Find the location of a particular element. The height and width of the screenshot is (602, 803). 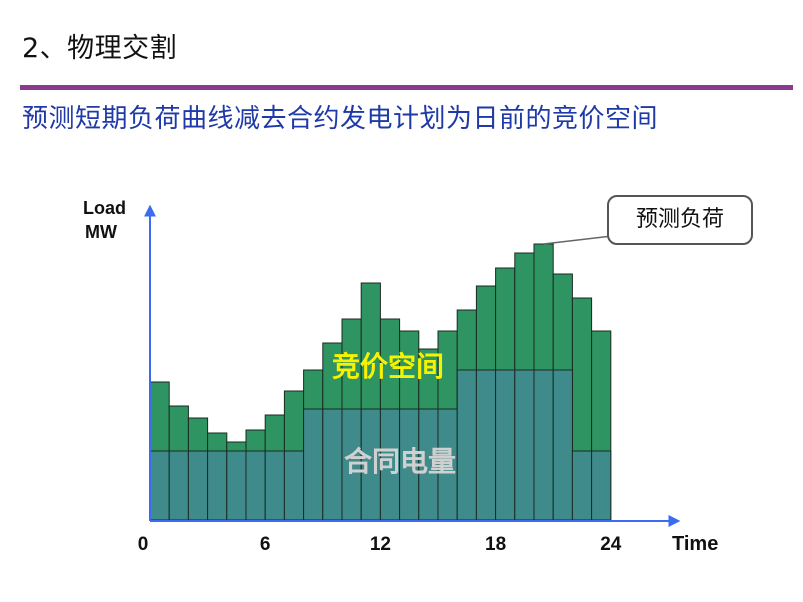

y-axis-label-line2: MW is located at coordinates (101, 232).